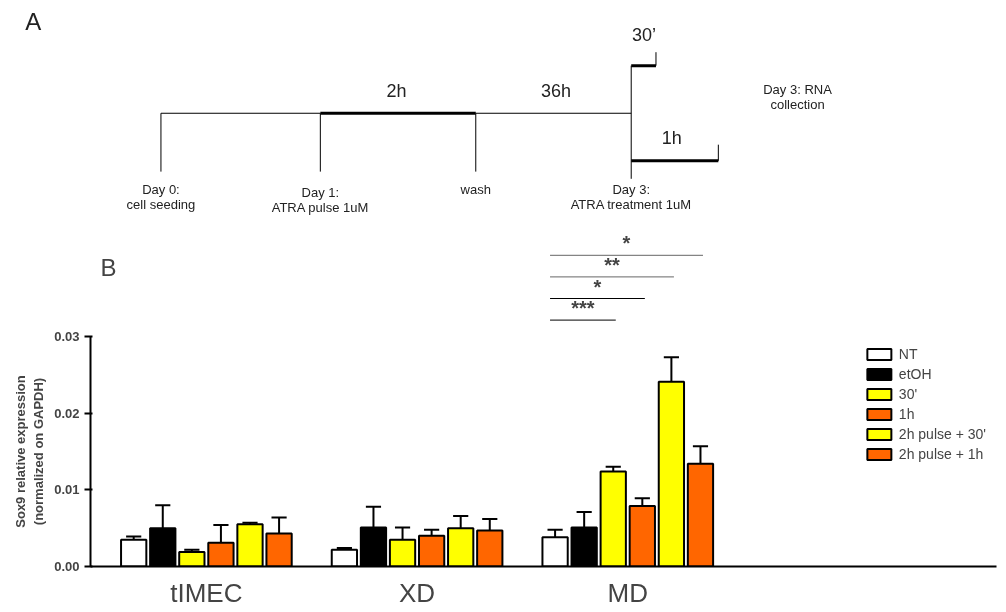 This screenshot has width=1006, height=612. Describe the element at coordinates (907, 414) in the screenshot. I see `legend-label: 1h` at that location.